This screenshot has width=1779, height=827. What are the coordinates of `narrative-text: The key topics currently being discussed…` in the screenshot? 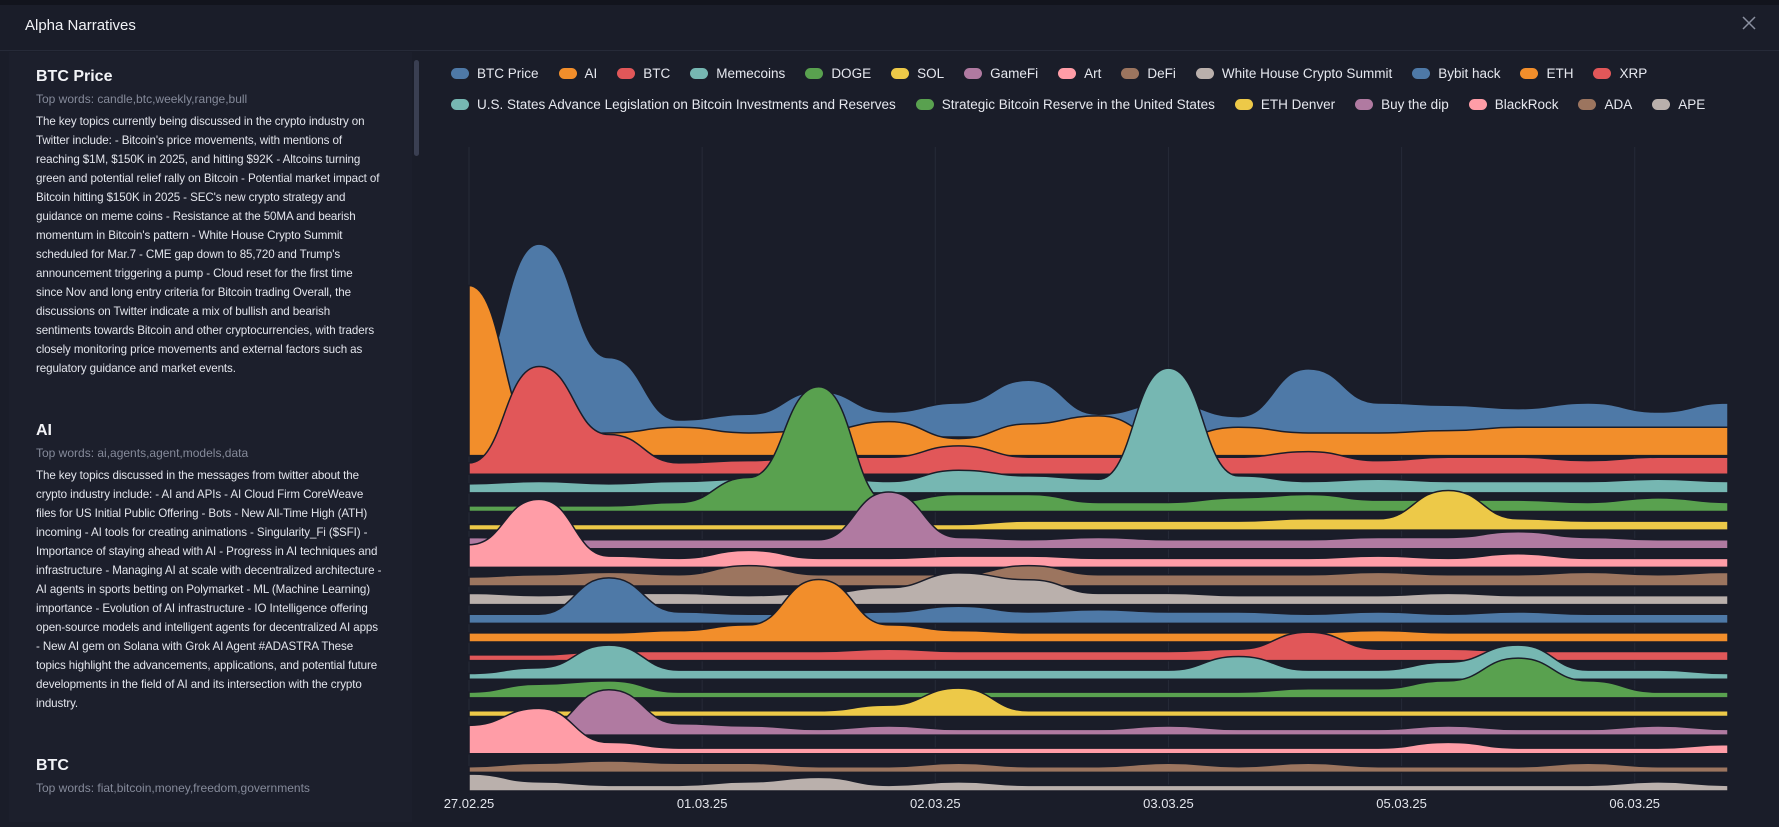 It's located at (208, 245).